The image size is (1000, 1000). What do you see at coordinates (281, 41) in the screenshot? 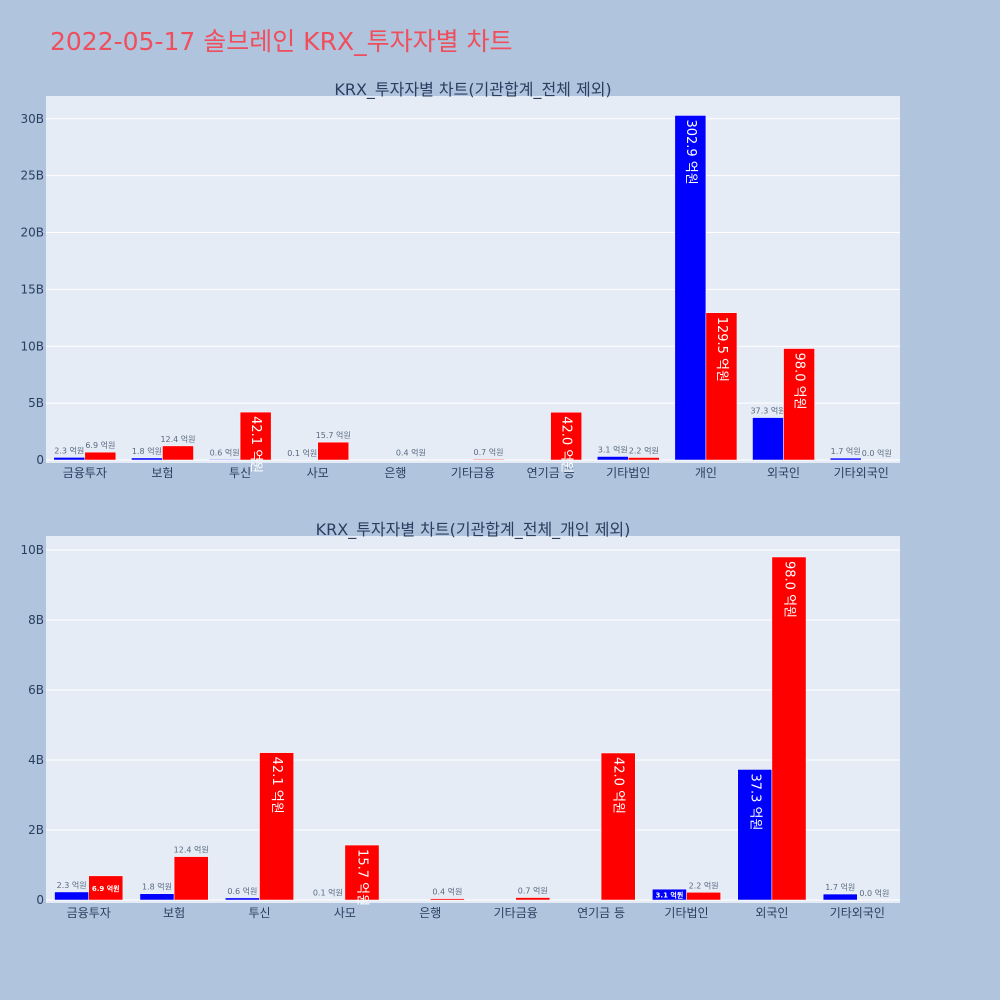
I see `page-title: 2022-05-17 솔브레인 KRX_투자자별 차트` at bounding box center [281, 41].